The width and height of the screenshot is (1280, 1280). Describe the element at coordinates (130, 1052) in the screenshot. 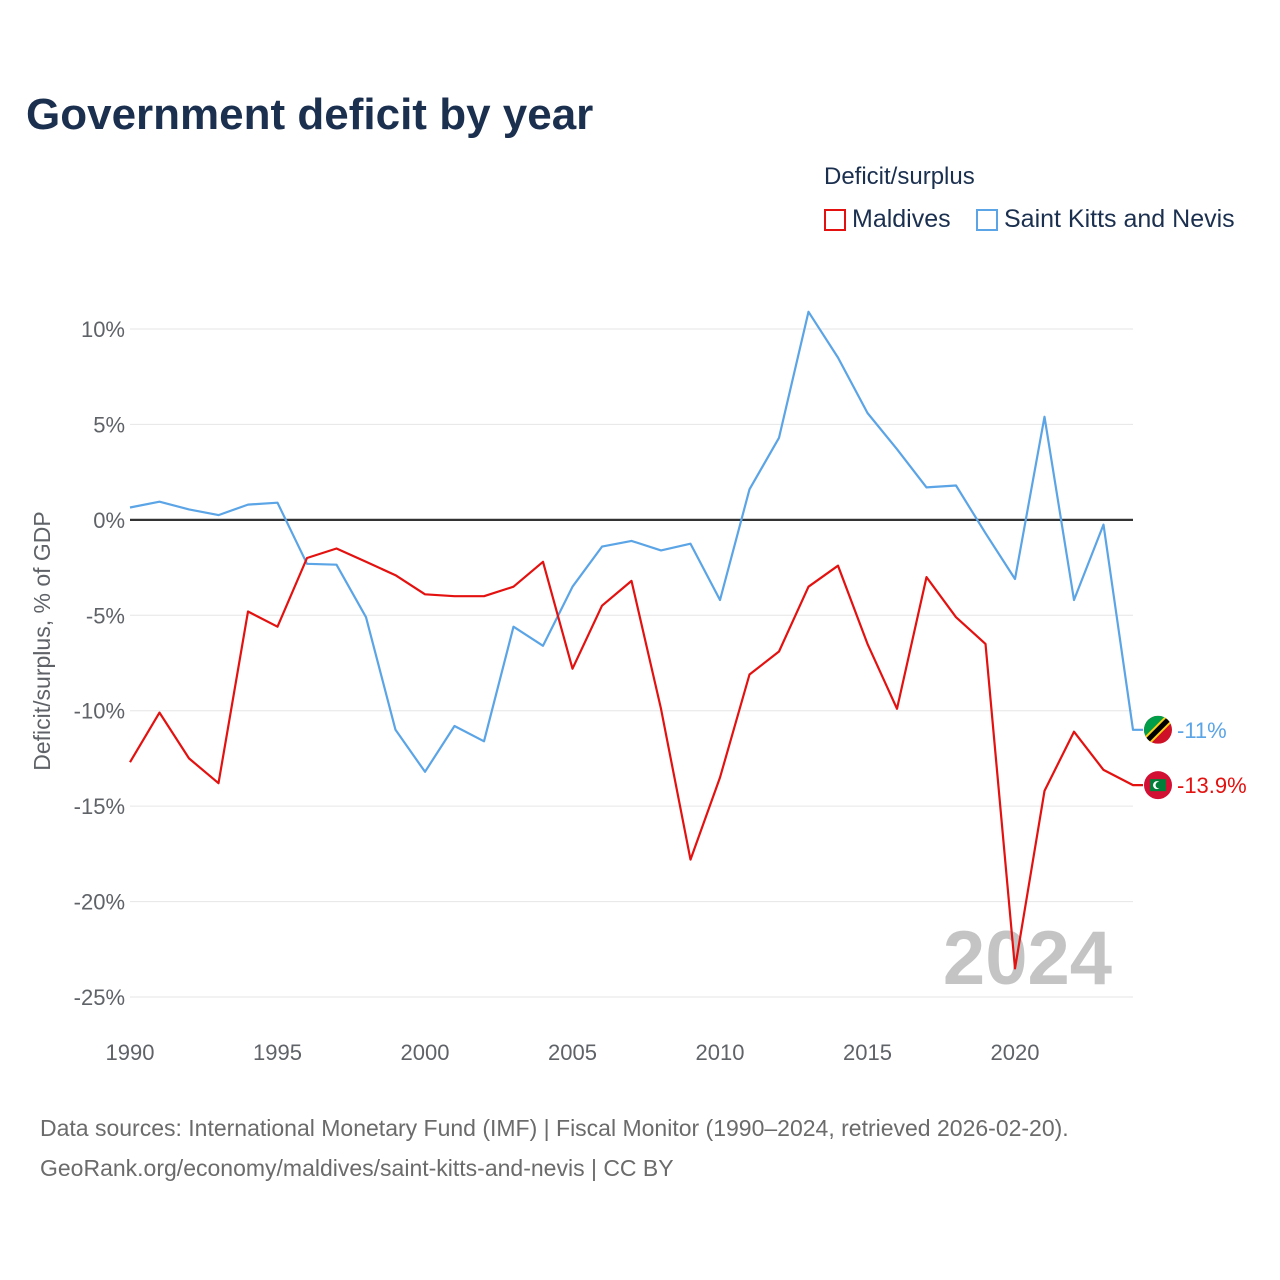

I see `x-tick-label: 1990` at that location.